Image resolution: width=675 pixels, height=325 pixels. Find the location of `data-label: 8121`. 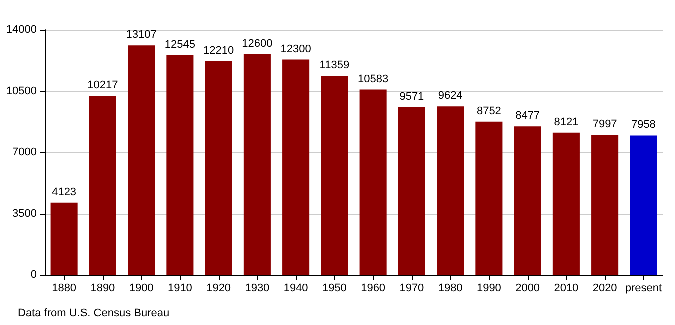

data-label: 8121 is located at coordinates (566, 122).